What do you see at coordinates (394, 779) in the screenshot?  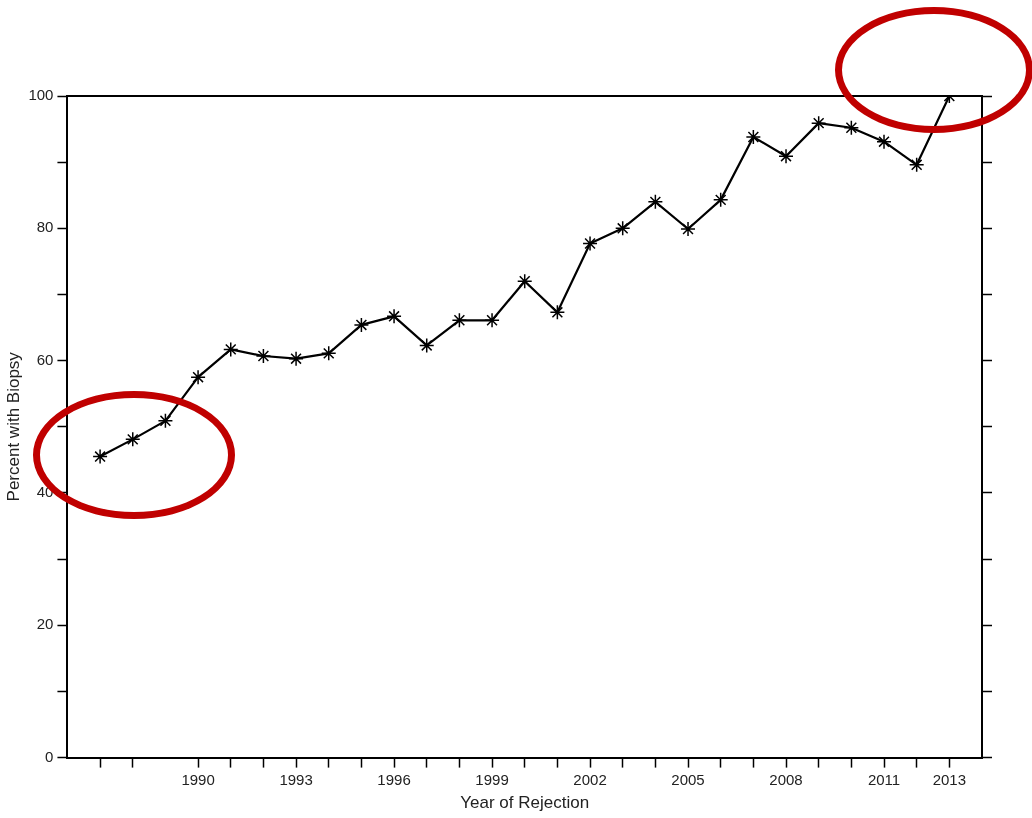 I see `x-tick-label: 1996` at bounding box center [394, 779].